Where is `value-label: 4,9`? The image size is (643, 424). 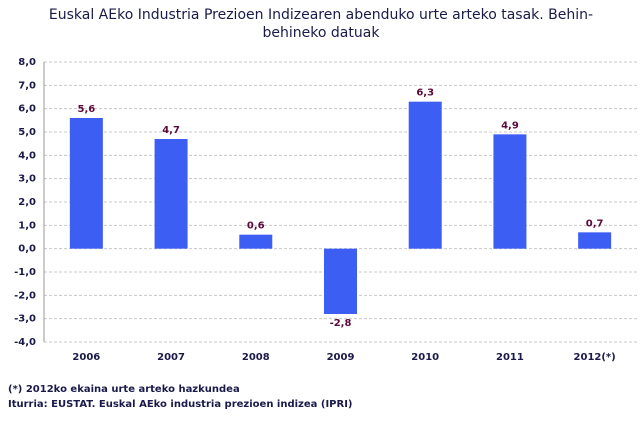
value-label: 4,9 is located at coordinates (510, 125).